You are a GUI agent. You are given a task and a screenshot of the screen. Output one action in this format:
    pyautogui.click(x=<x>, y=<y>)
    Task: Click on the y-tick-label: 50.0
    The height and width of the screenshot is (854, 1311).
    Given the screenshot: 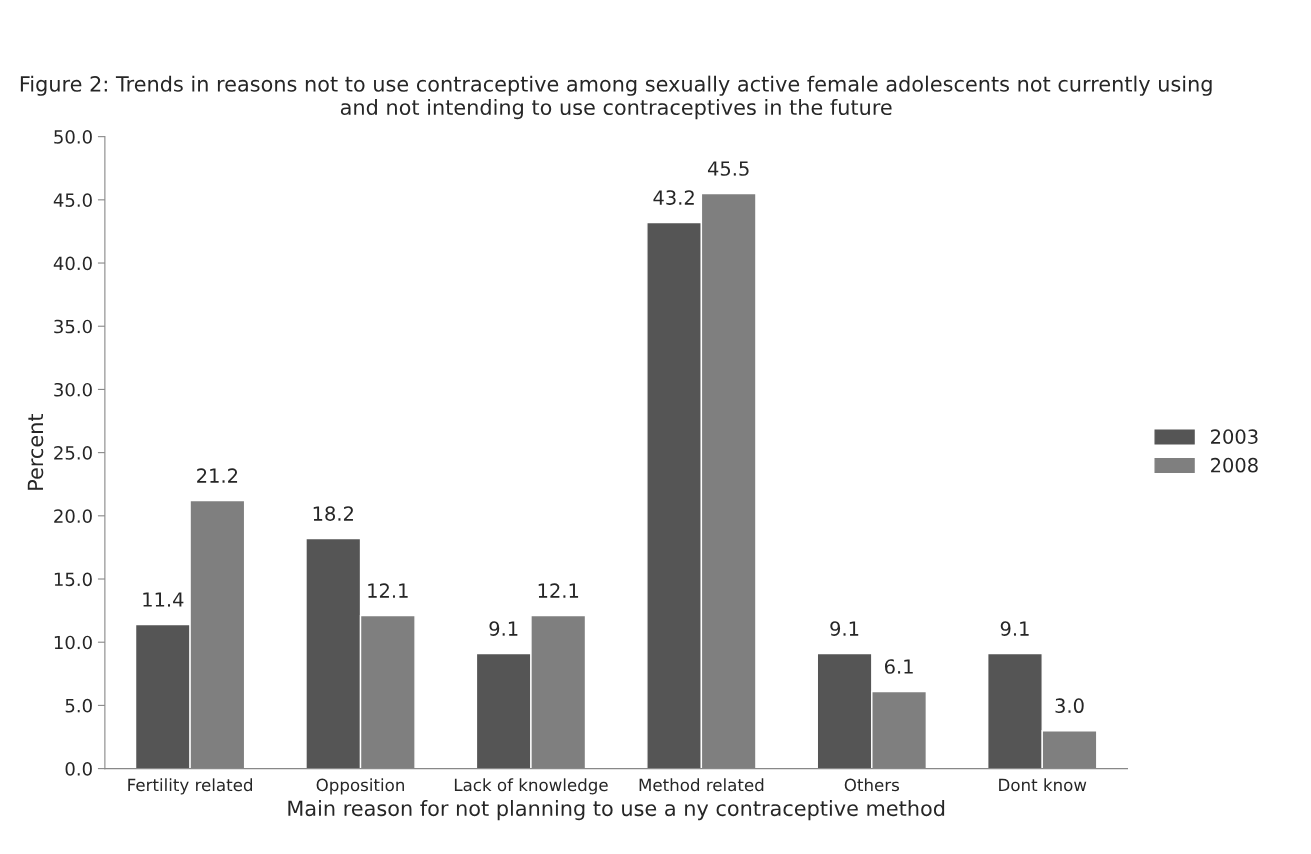 What is the action you would take?
    pyautogui.click(x=73, y=137)
    